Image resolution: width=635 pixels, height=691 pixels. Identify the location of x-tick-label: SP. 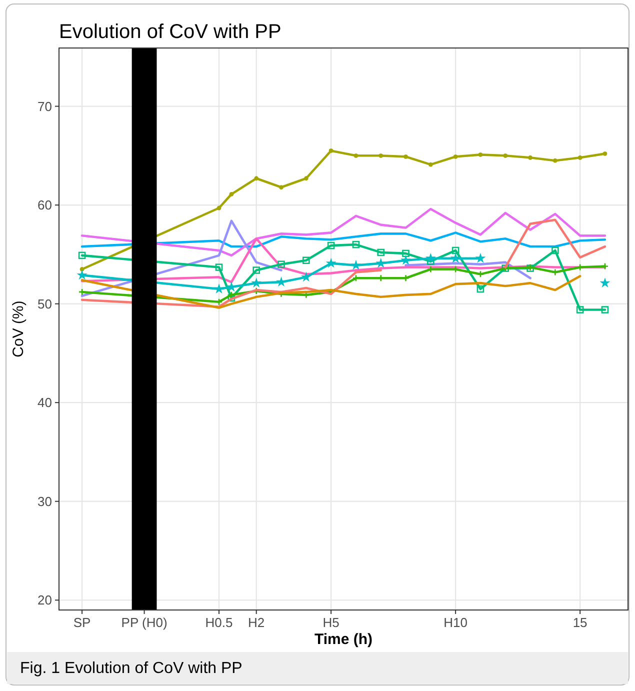
(82, 622).